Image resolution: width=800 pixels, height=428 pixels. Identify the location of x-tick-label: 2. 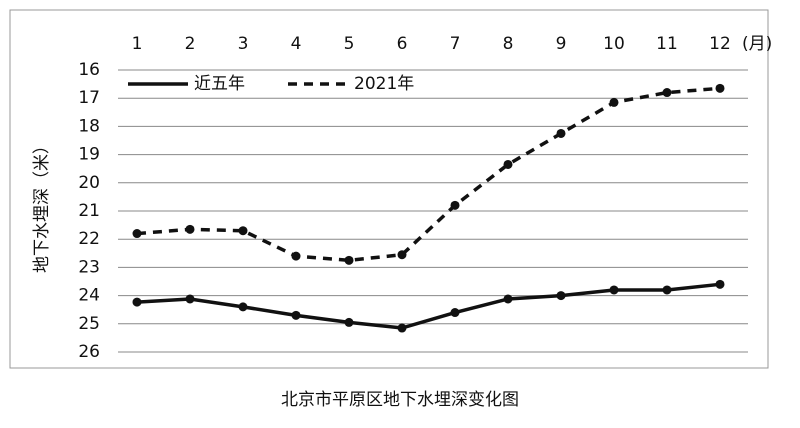
(190, 44).